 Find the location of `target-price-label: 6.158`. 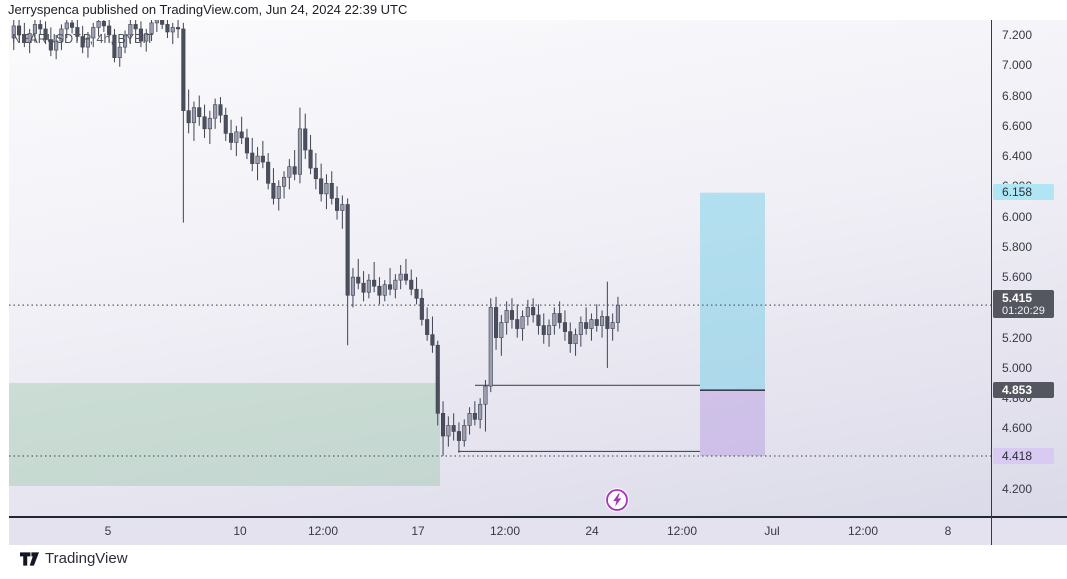

target-price-label: 6.158 is located at coordinates (1023, 192).